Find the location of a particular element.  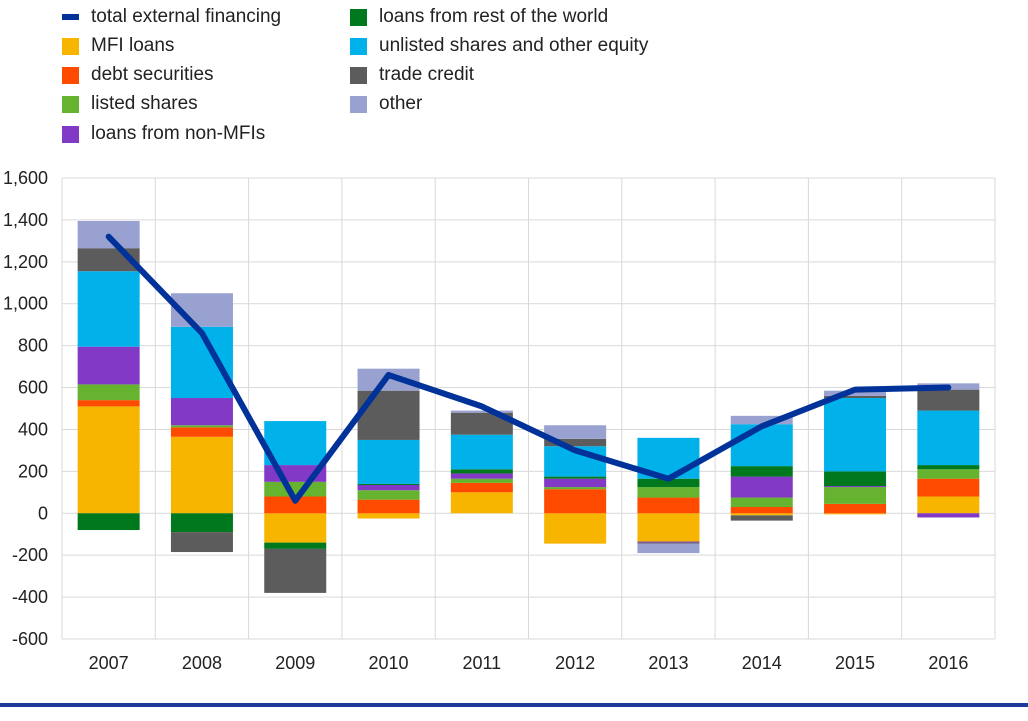

y-tick-label: -400 is located at coordinates (30, 597).